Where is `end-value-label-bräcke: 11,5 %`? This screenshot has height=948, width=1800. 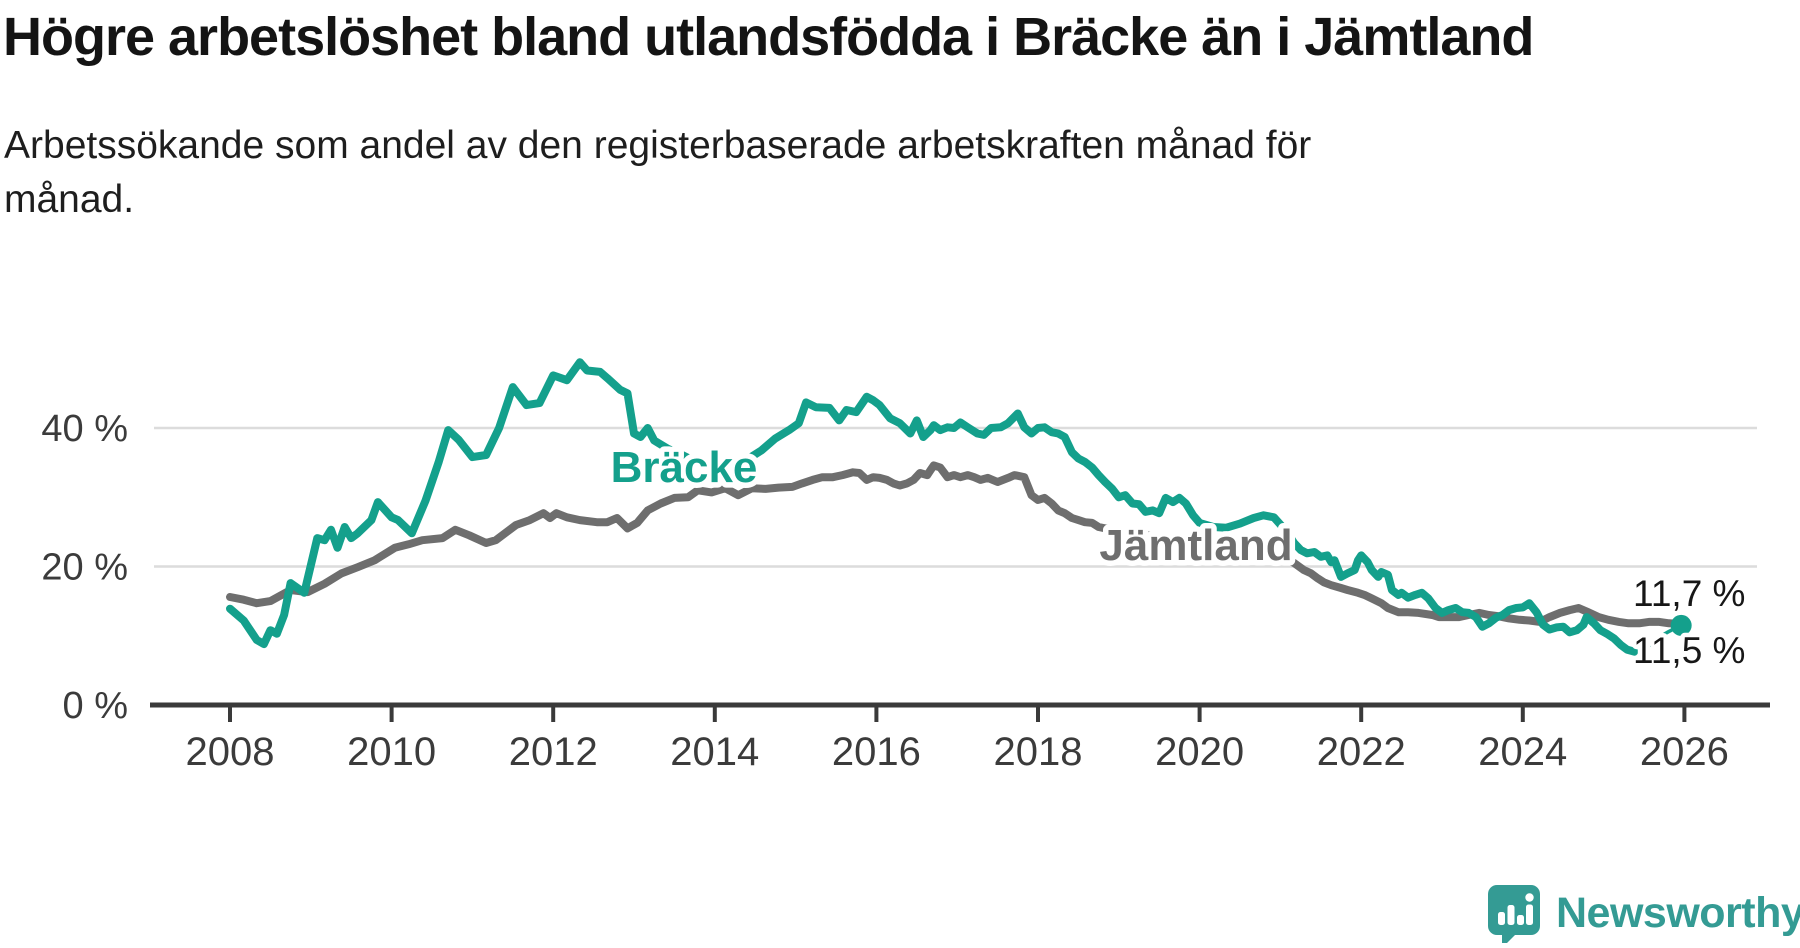
end-value-label-bräcke: 11,5 % is located at coordinates (1689, 650).